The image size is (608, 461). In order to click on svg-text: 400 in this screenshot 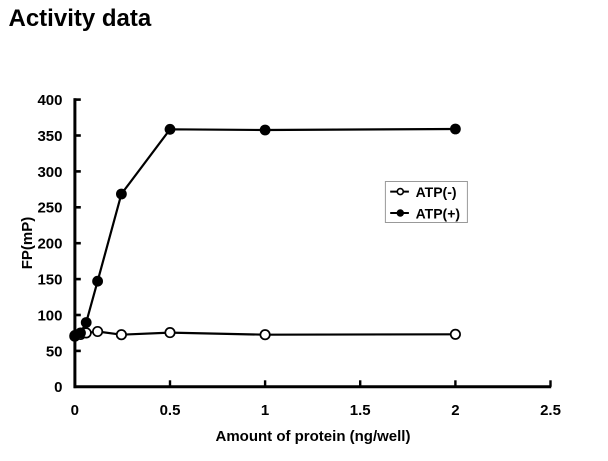, I will do `click(49, 100)`.